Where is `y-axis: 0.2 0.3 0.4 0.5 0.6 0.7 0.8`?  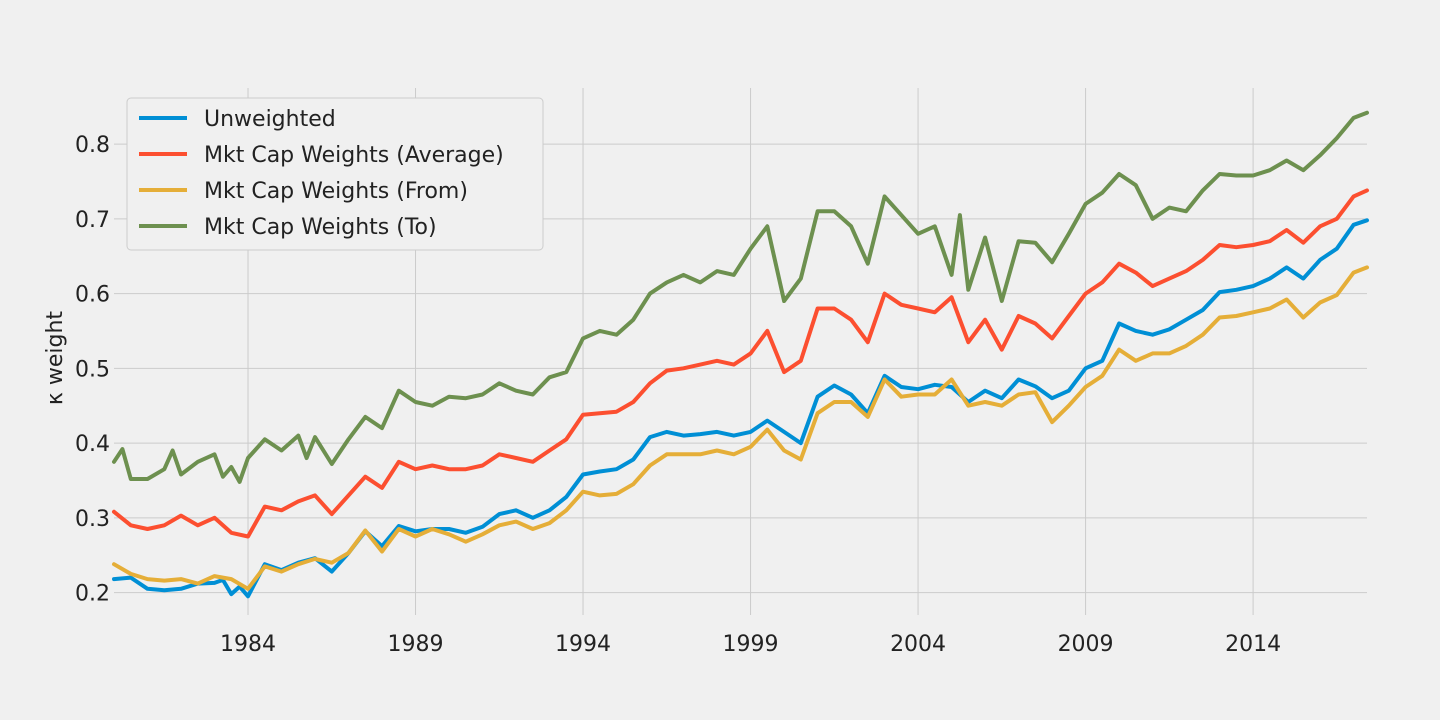
y-axis: 0.2 0.3 0.4 0.5 0.6 0.7 0.8 is located at coordinates (92, 370).